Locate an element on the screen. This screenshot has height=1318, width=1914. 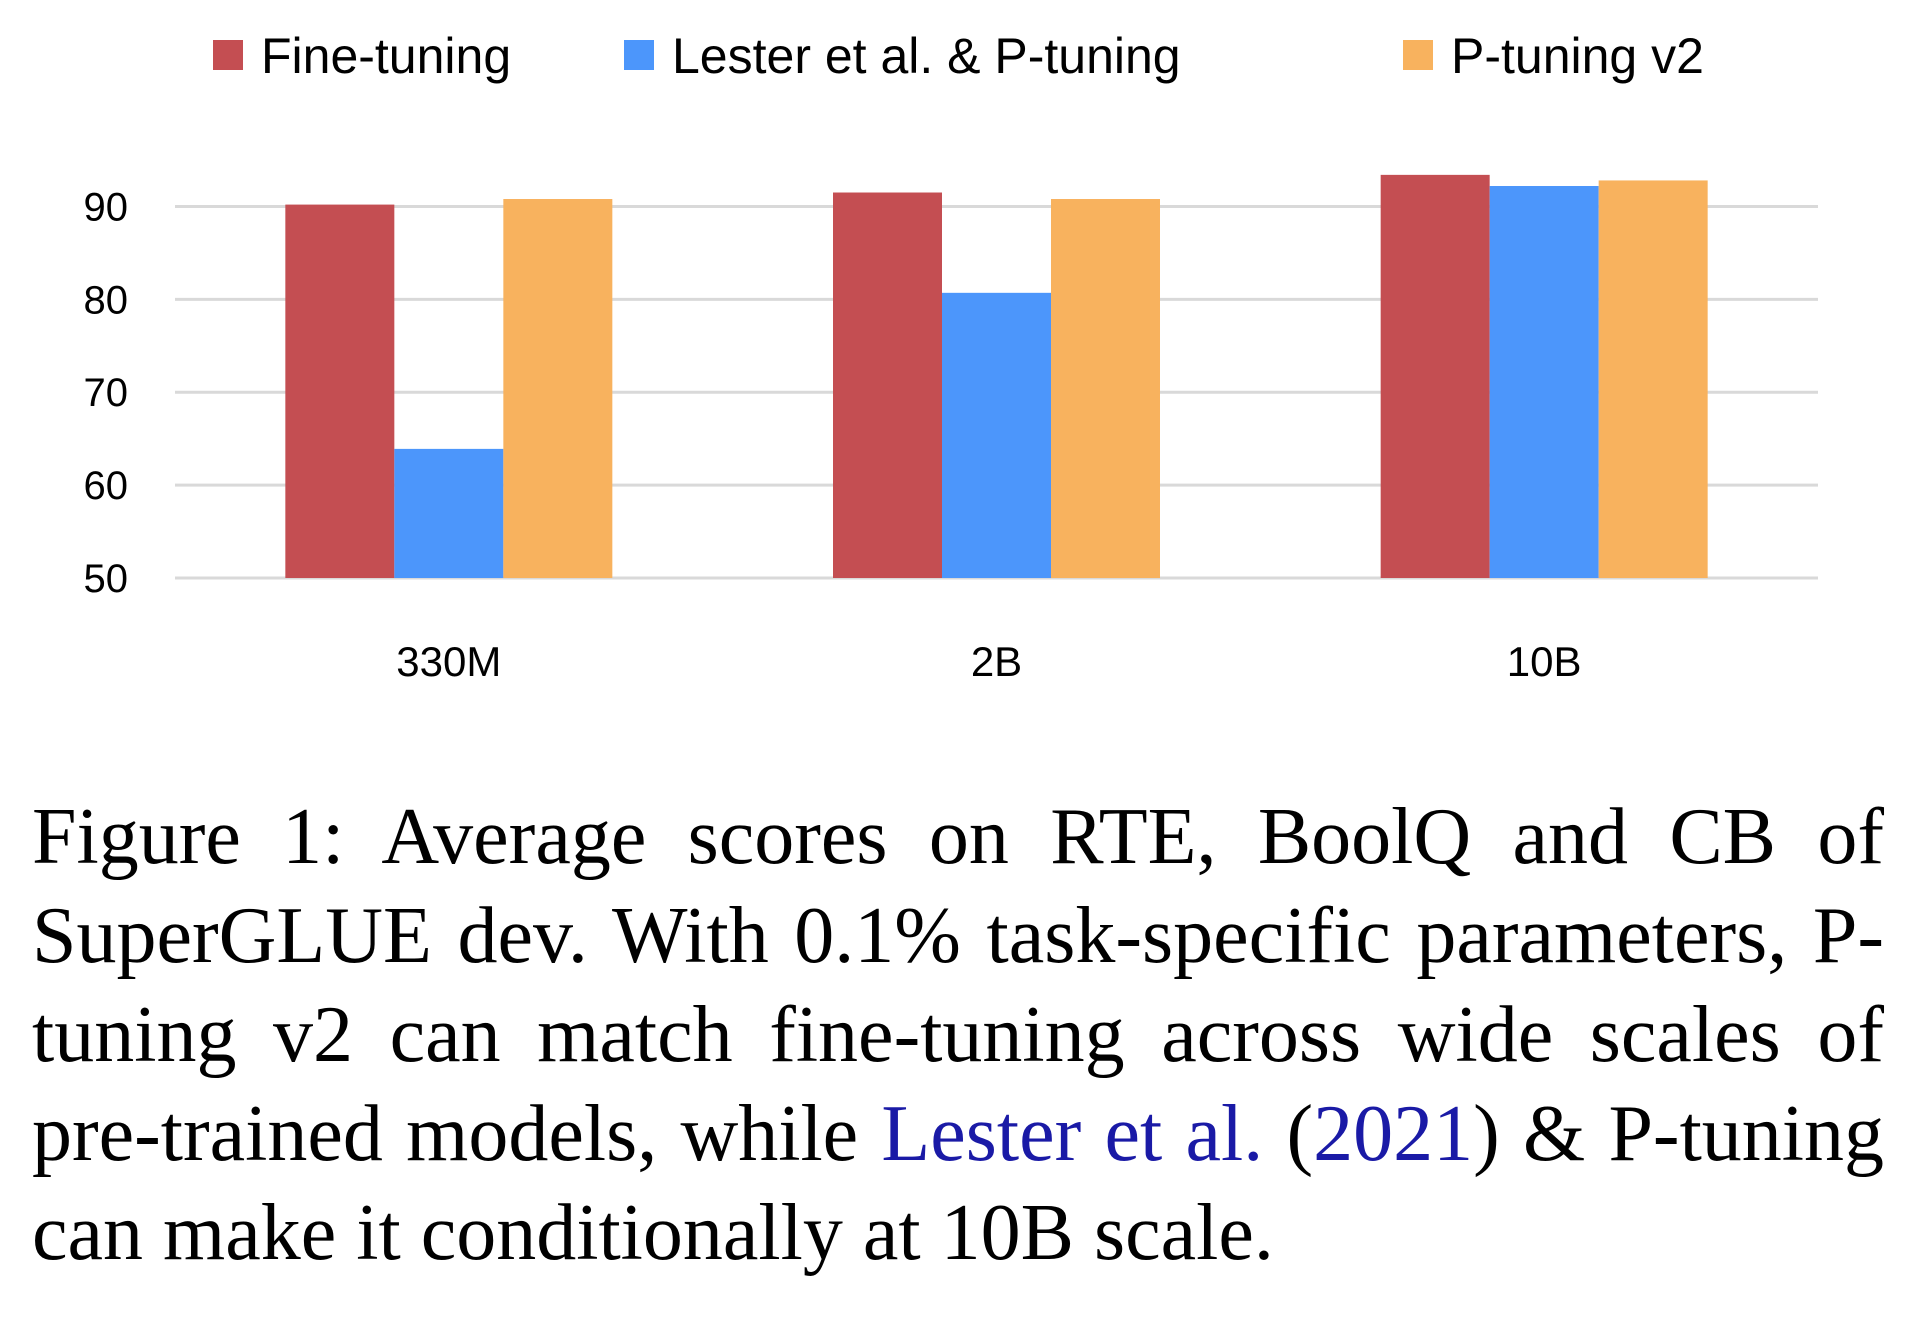
bar-fine-tuning-10b is located at coordinates (1435, 376).